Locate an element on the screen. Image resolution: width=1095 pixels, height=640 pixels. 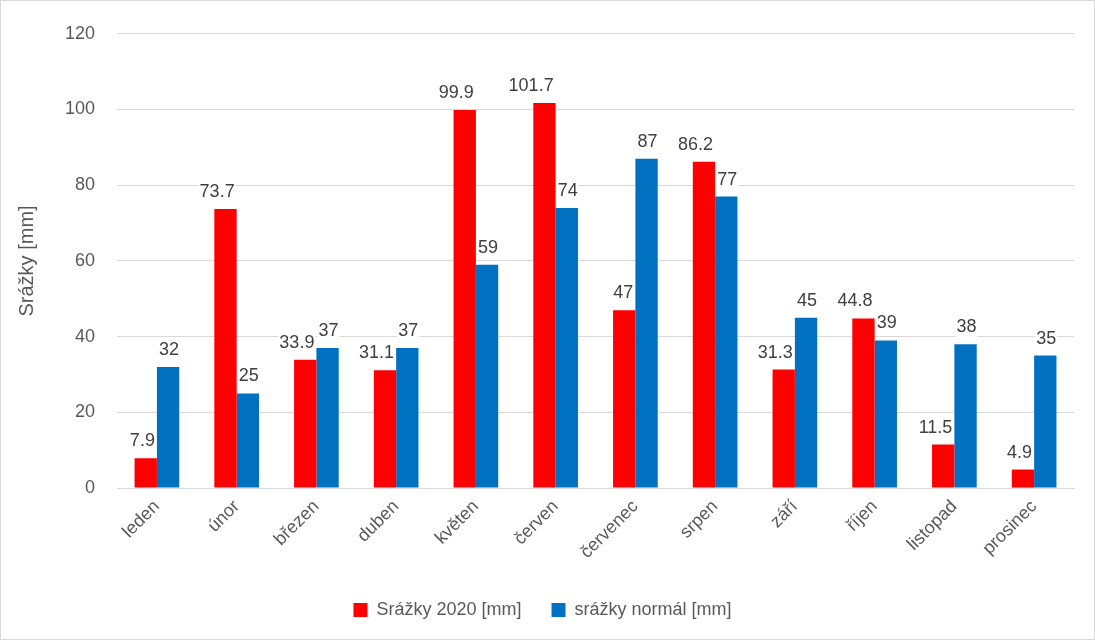
y-tick-label: 0 is located at coordinates (90, 487).